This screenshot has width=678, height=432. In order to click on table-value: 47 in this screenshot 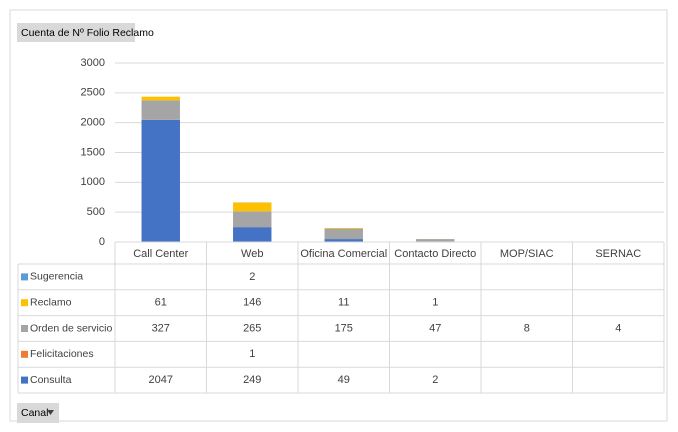, I will do `click(435, 328)`.